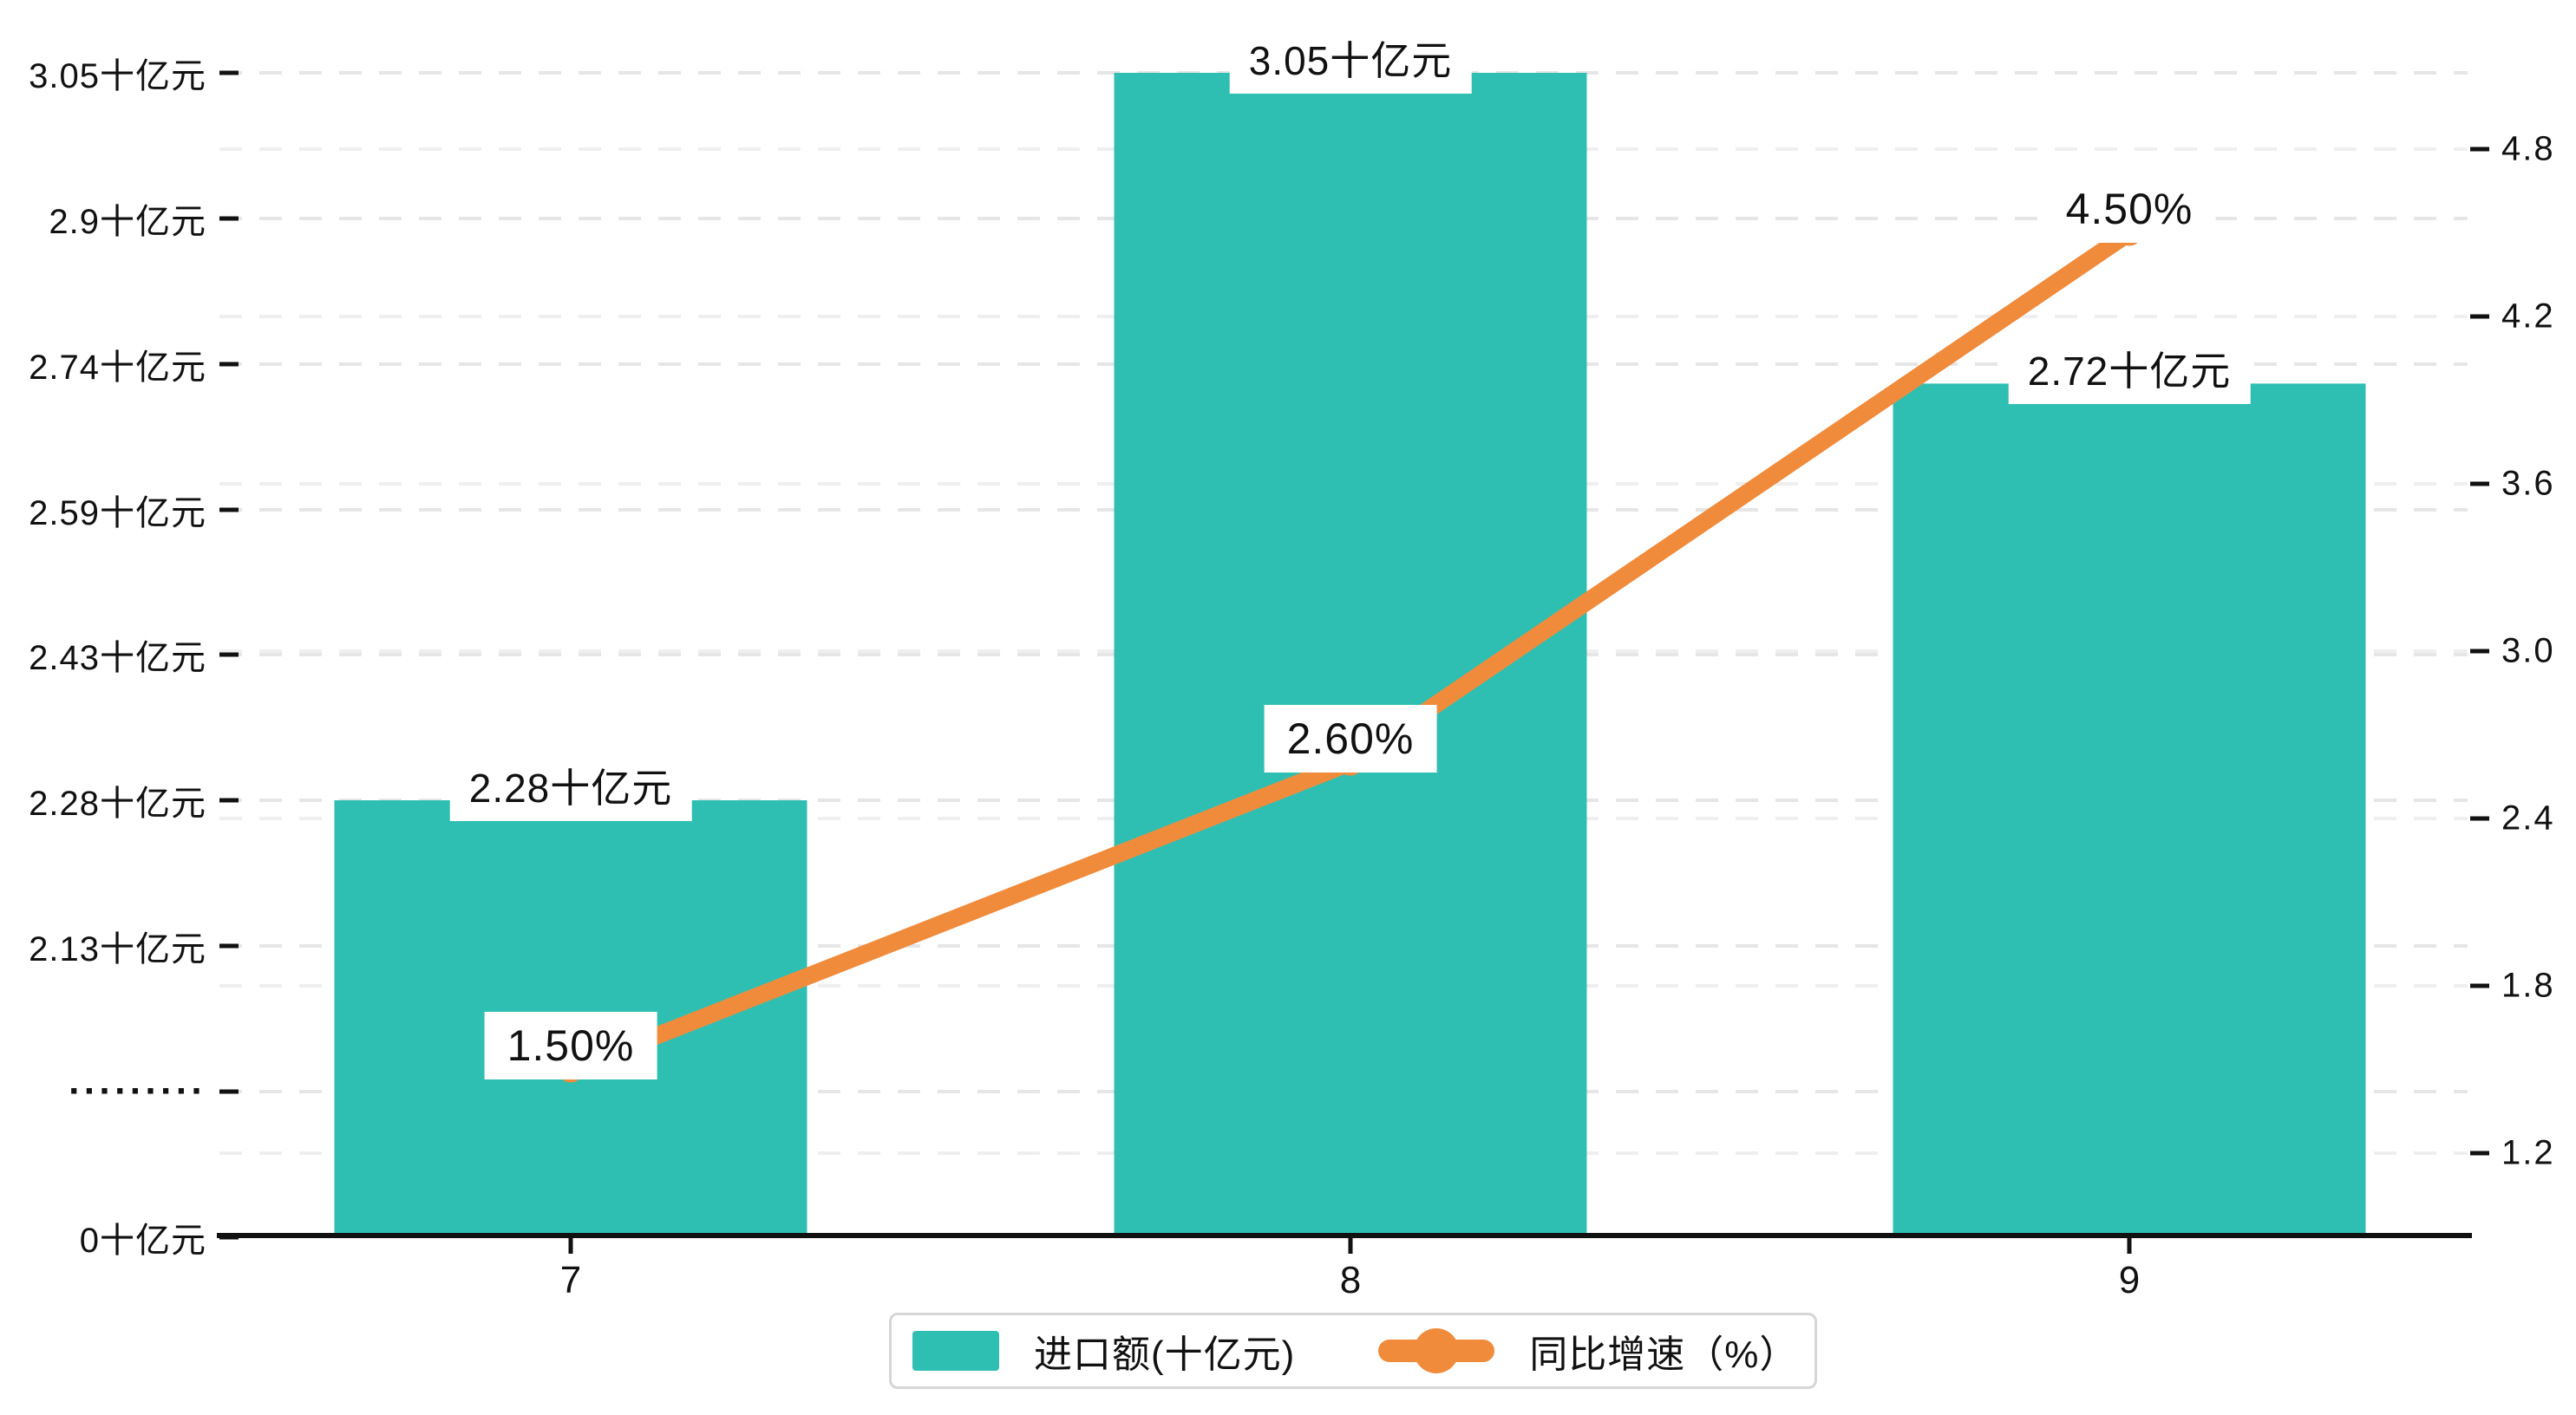  What do you see at coordinates (2129, 809) in the screenshot?
I see `bar` at bounding box center [2129, 809].